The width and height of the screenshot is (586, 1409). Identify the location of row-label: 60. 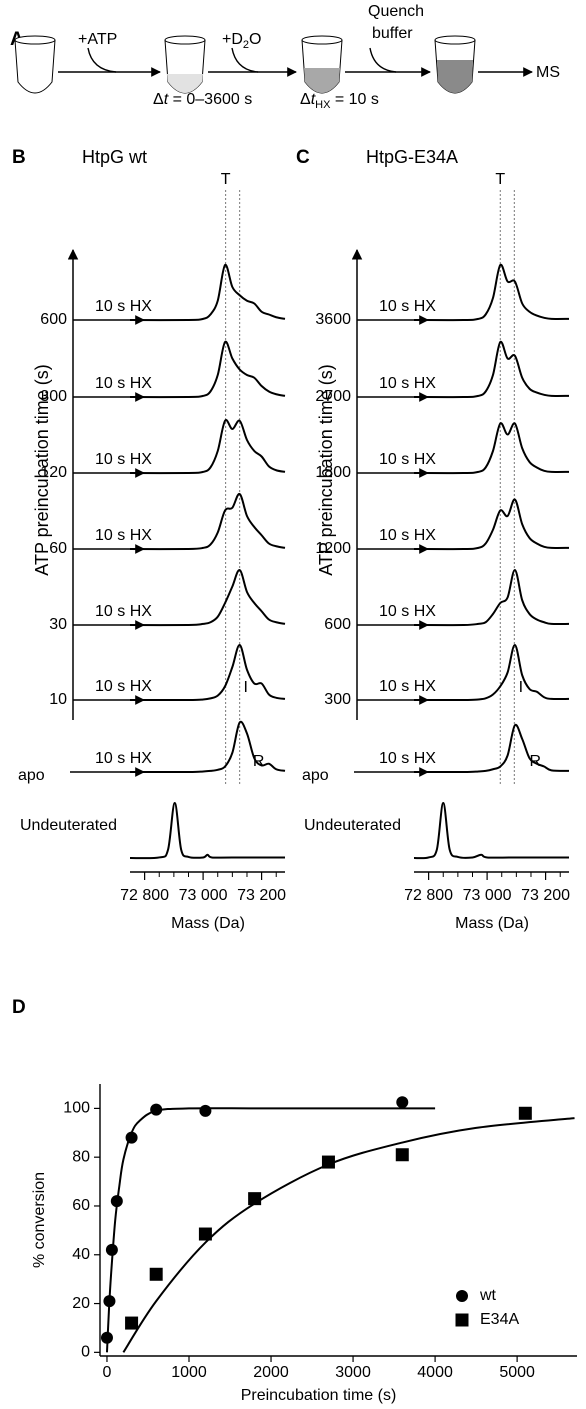
(58, 548).